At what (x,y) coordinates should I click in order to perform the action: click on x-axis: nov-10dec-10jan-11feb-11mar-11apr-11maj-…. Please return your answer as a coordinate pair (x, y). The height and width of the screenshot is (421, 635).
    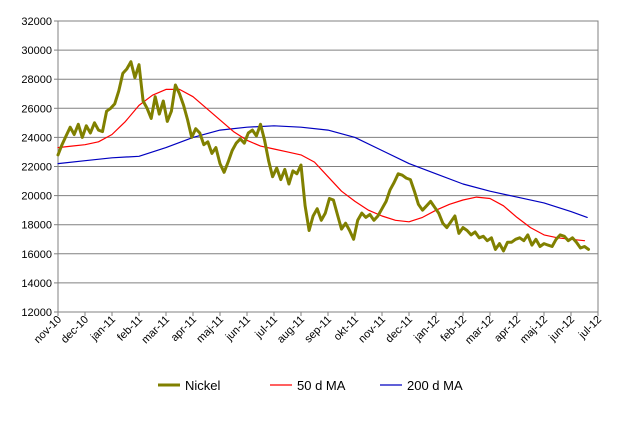
    Looking at the image, I should click on (318, 329).